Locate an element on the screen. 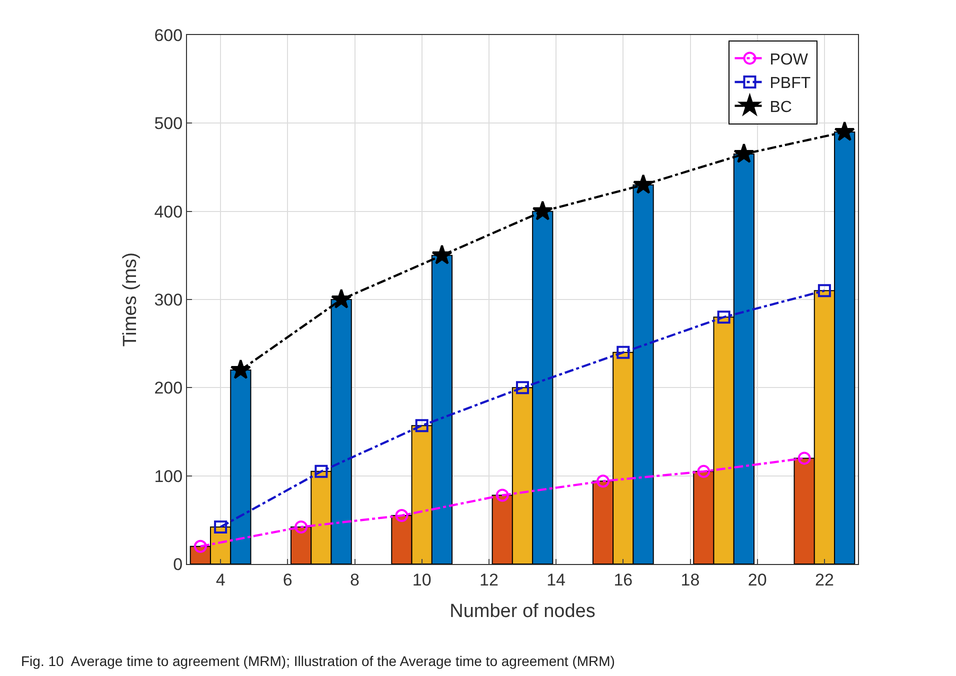  legend-label: PBFT is located at coordinates (790, 83).